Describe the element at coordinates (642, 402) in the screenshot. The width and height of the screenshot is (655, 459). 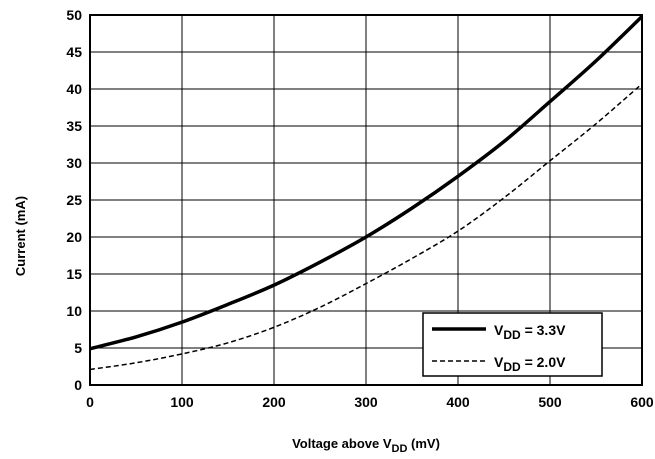
I see `x-tick-label: 600` at that location.